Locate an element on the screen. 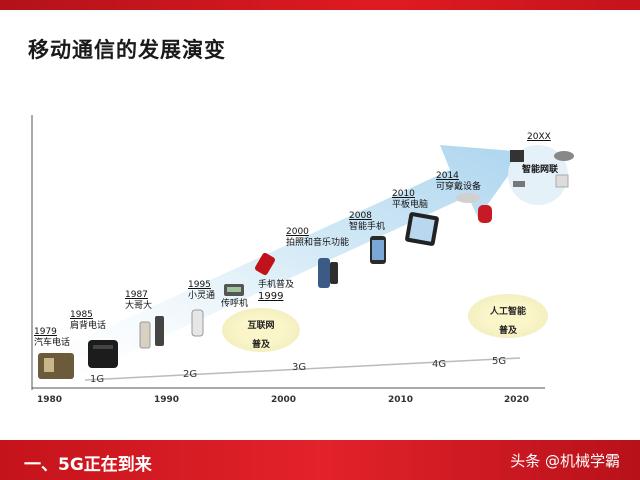  milestone-2010: 2010 平板电脑 is located at coordinates (410, 199).